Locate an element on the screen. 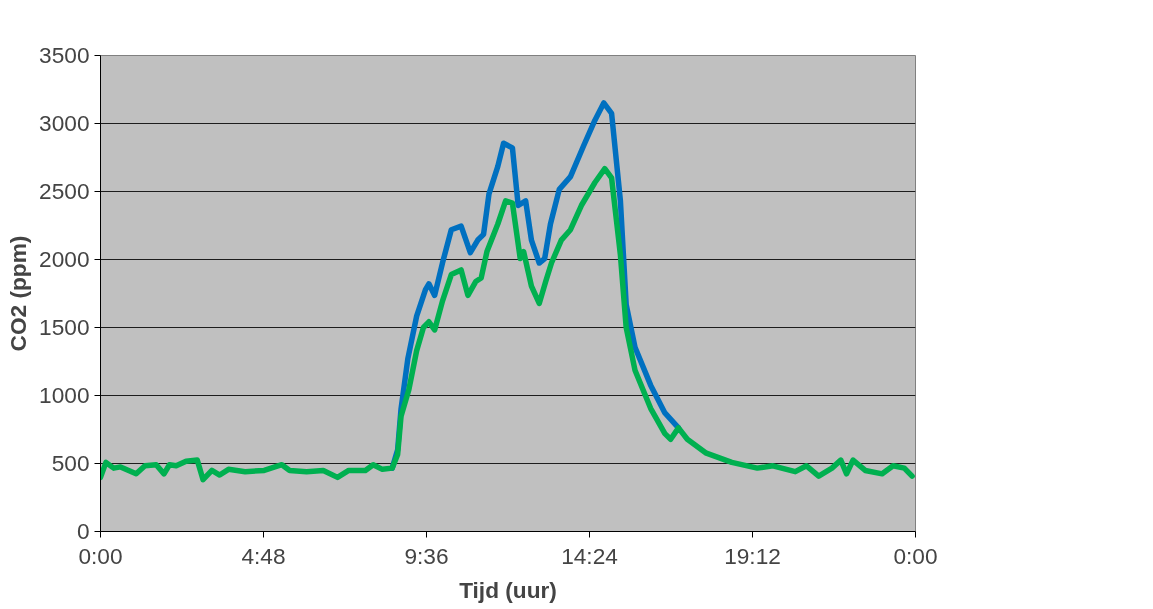 Image resolution: width=1153 pixels, height=609 pixels. y-tick-label: 500 is located at coordinates (70, 463).